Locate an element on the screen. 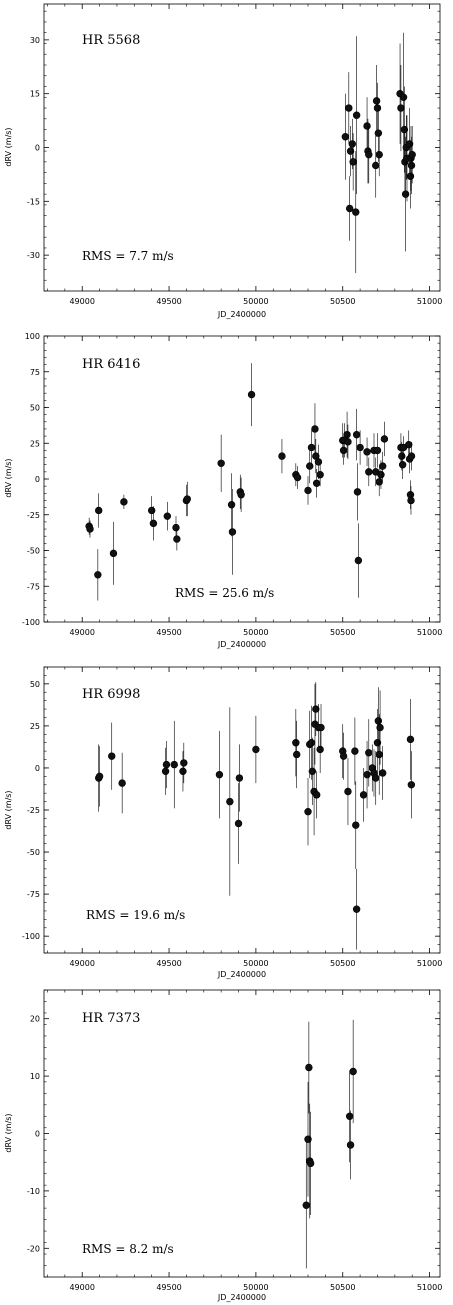 The image size is (453, 1305). y-tick-label: 0 is located at coordinates (37, 148).